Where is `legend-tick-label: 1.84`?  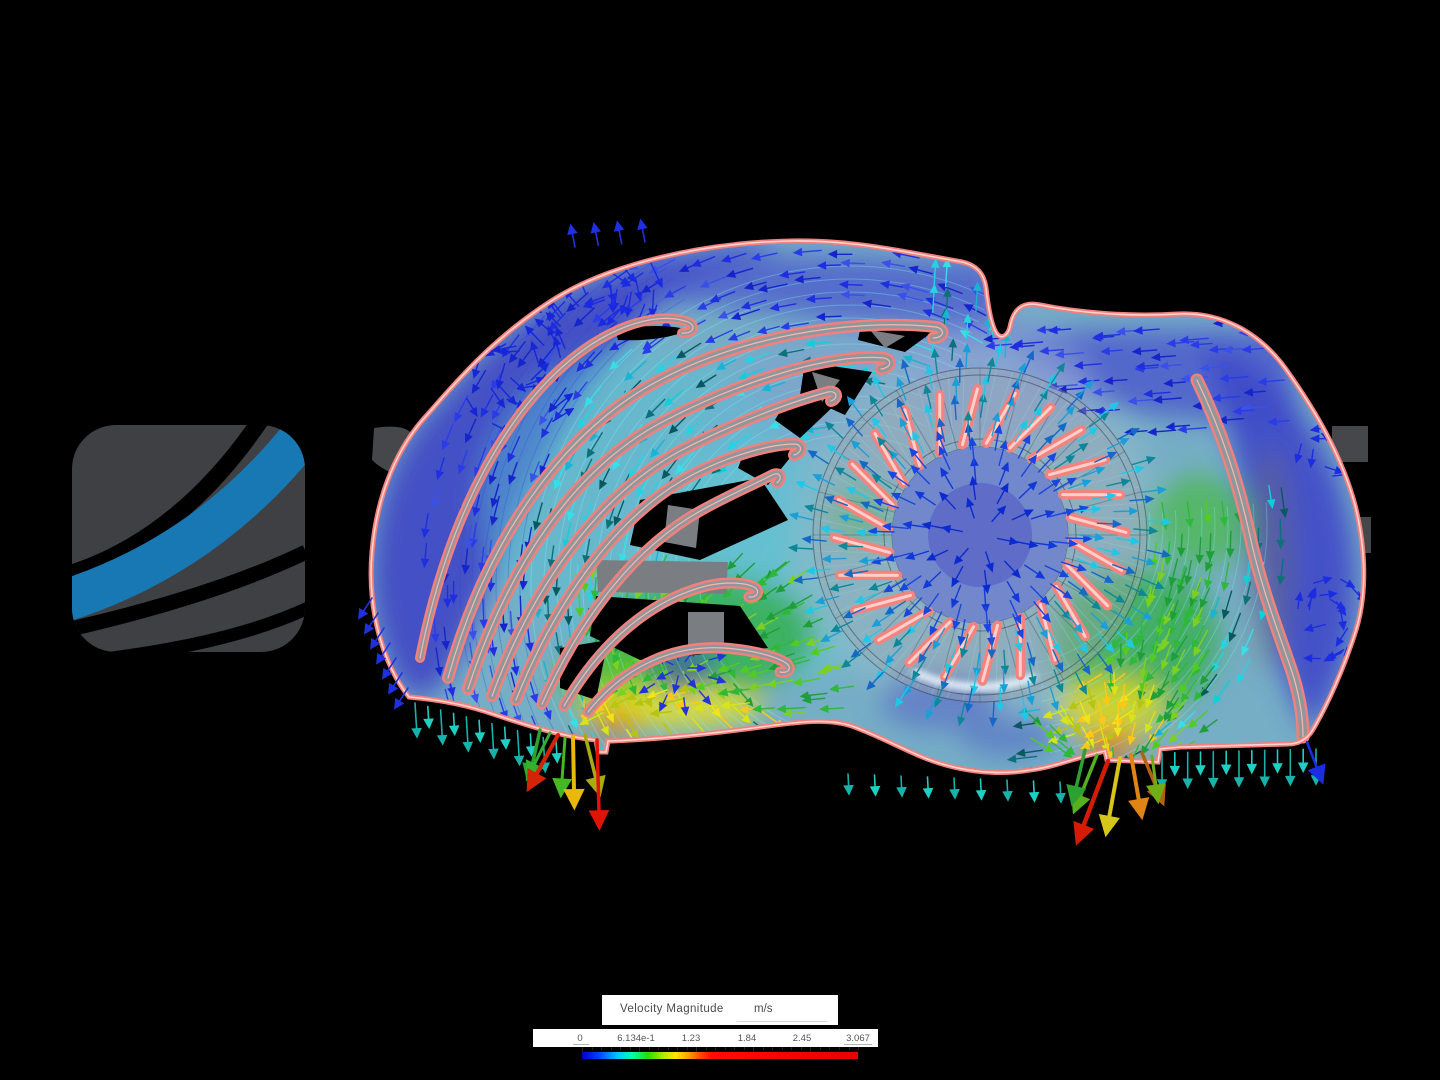 legend-tick-label: 1.84 is located at coordinates (747, 1038).